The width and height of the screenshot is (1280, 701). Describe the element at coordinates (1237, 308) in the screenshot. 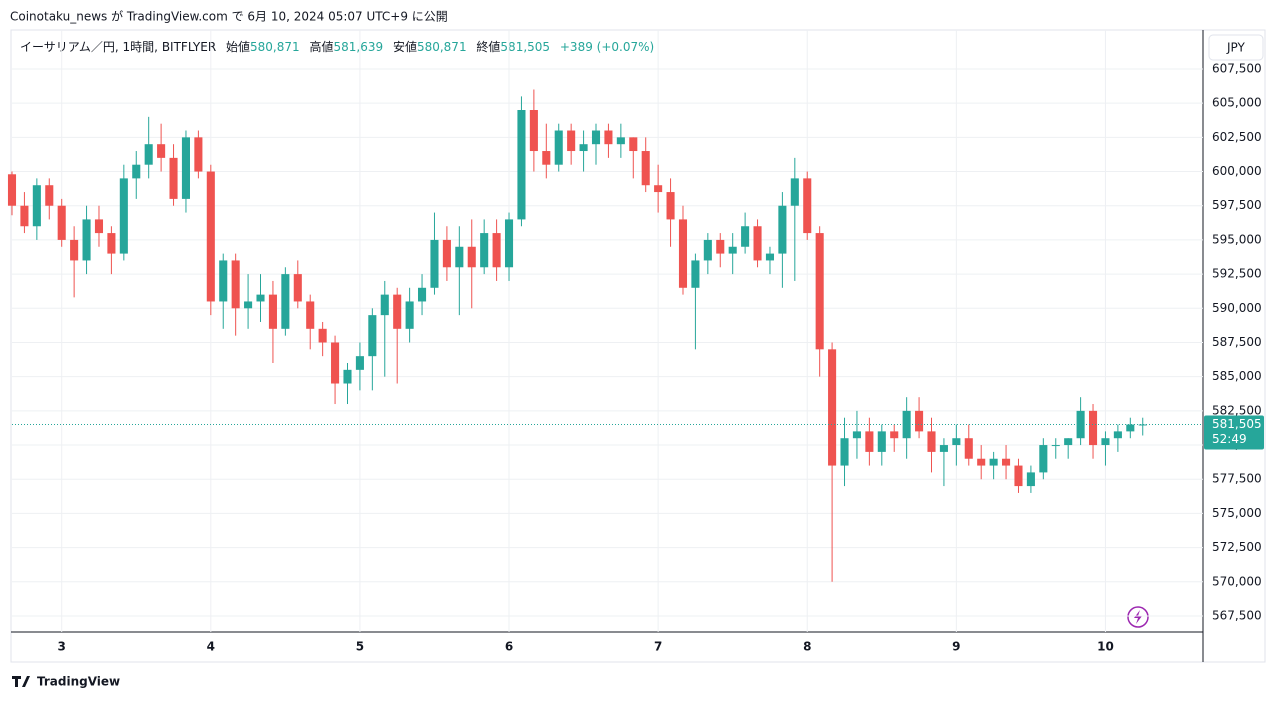

I see `y-tick-label: 590,000` at that location.